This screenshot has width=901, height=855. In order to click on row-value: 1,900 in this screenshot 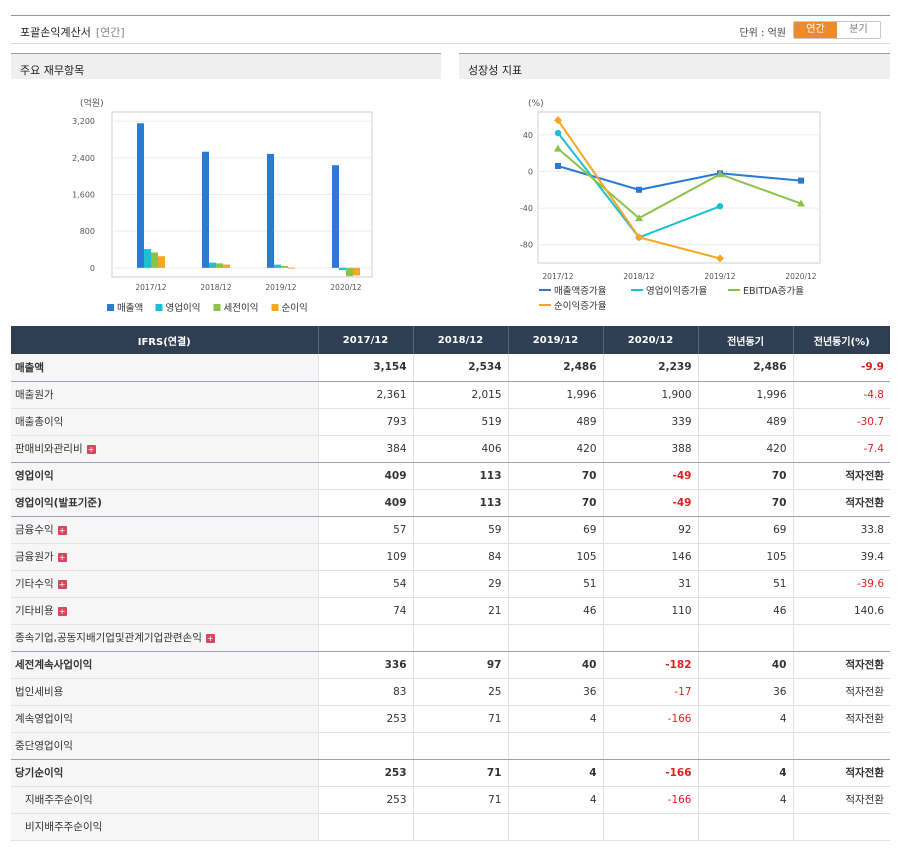, I will do `click(651, 395)`.